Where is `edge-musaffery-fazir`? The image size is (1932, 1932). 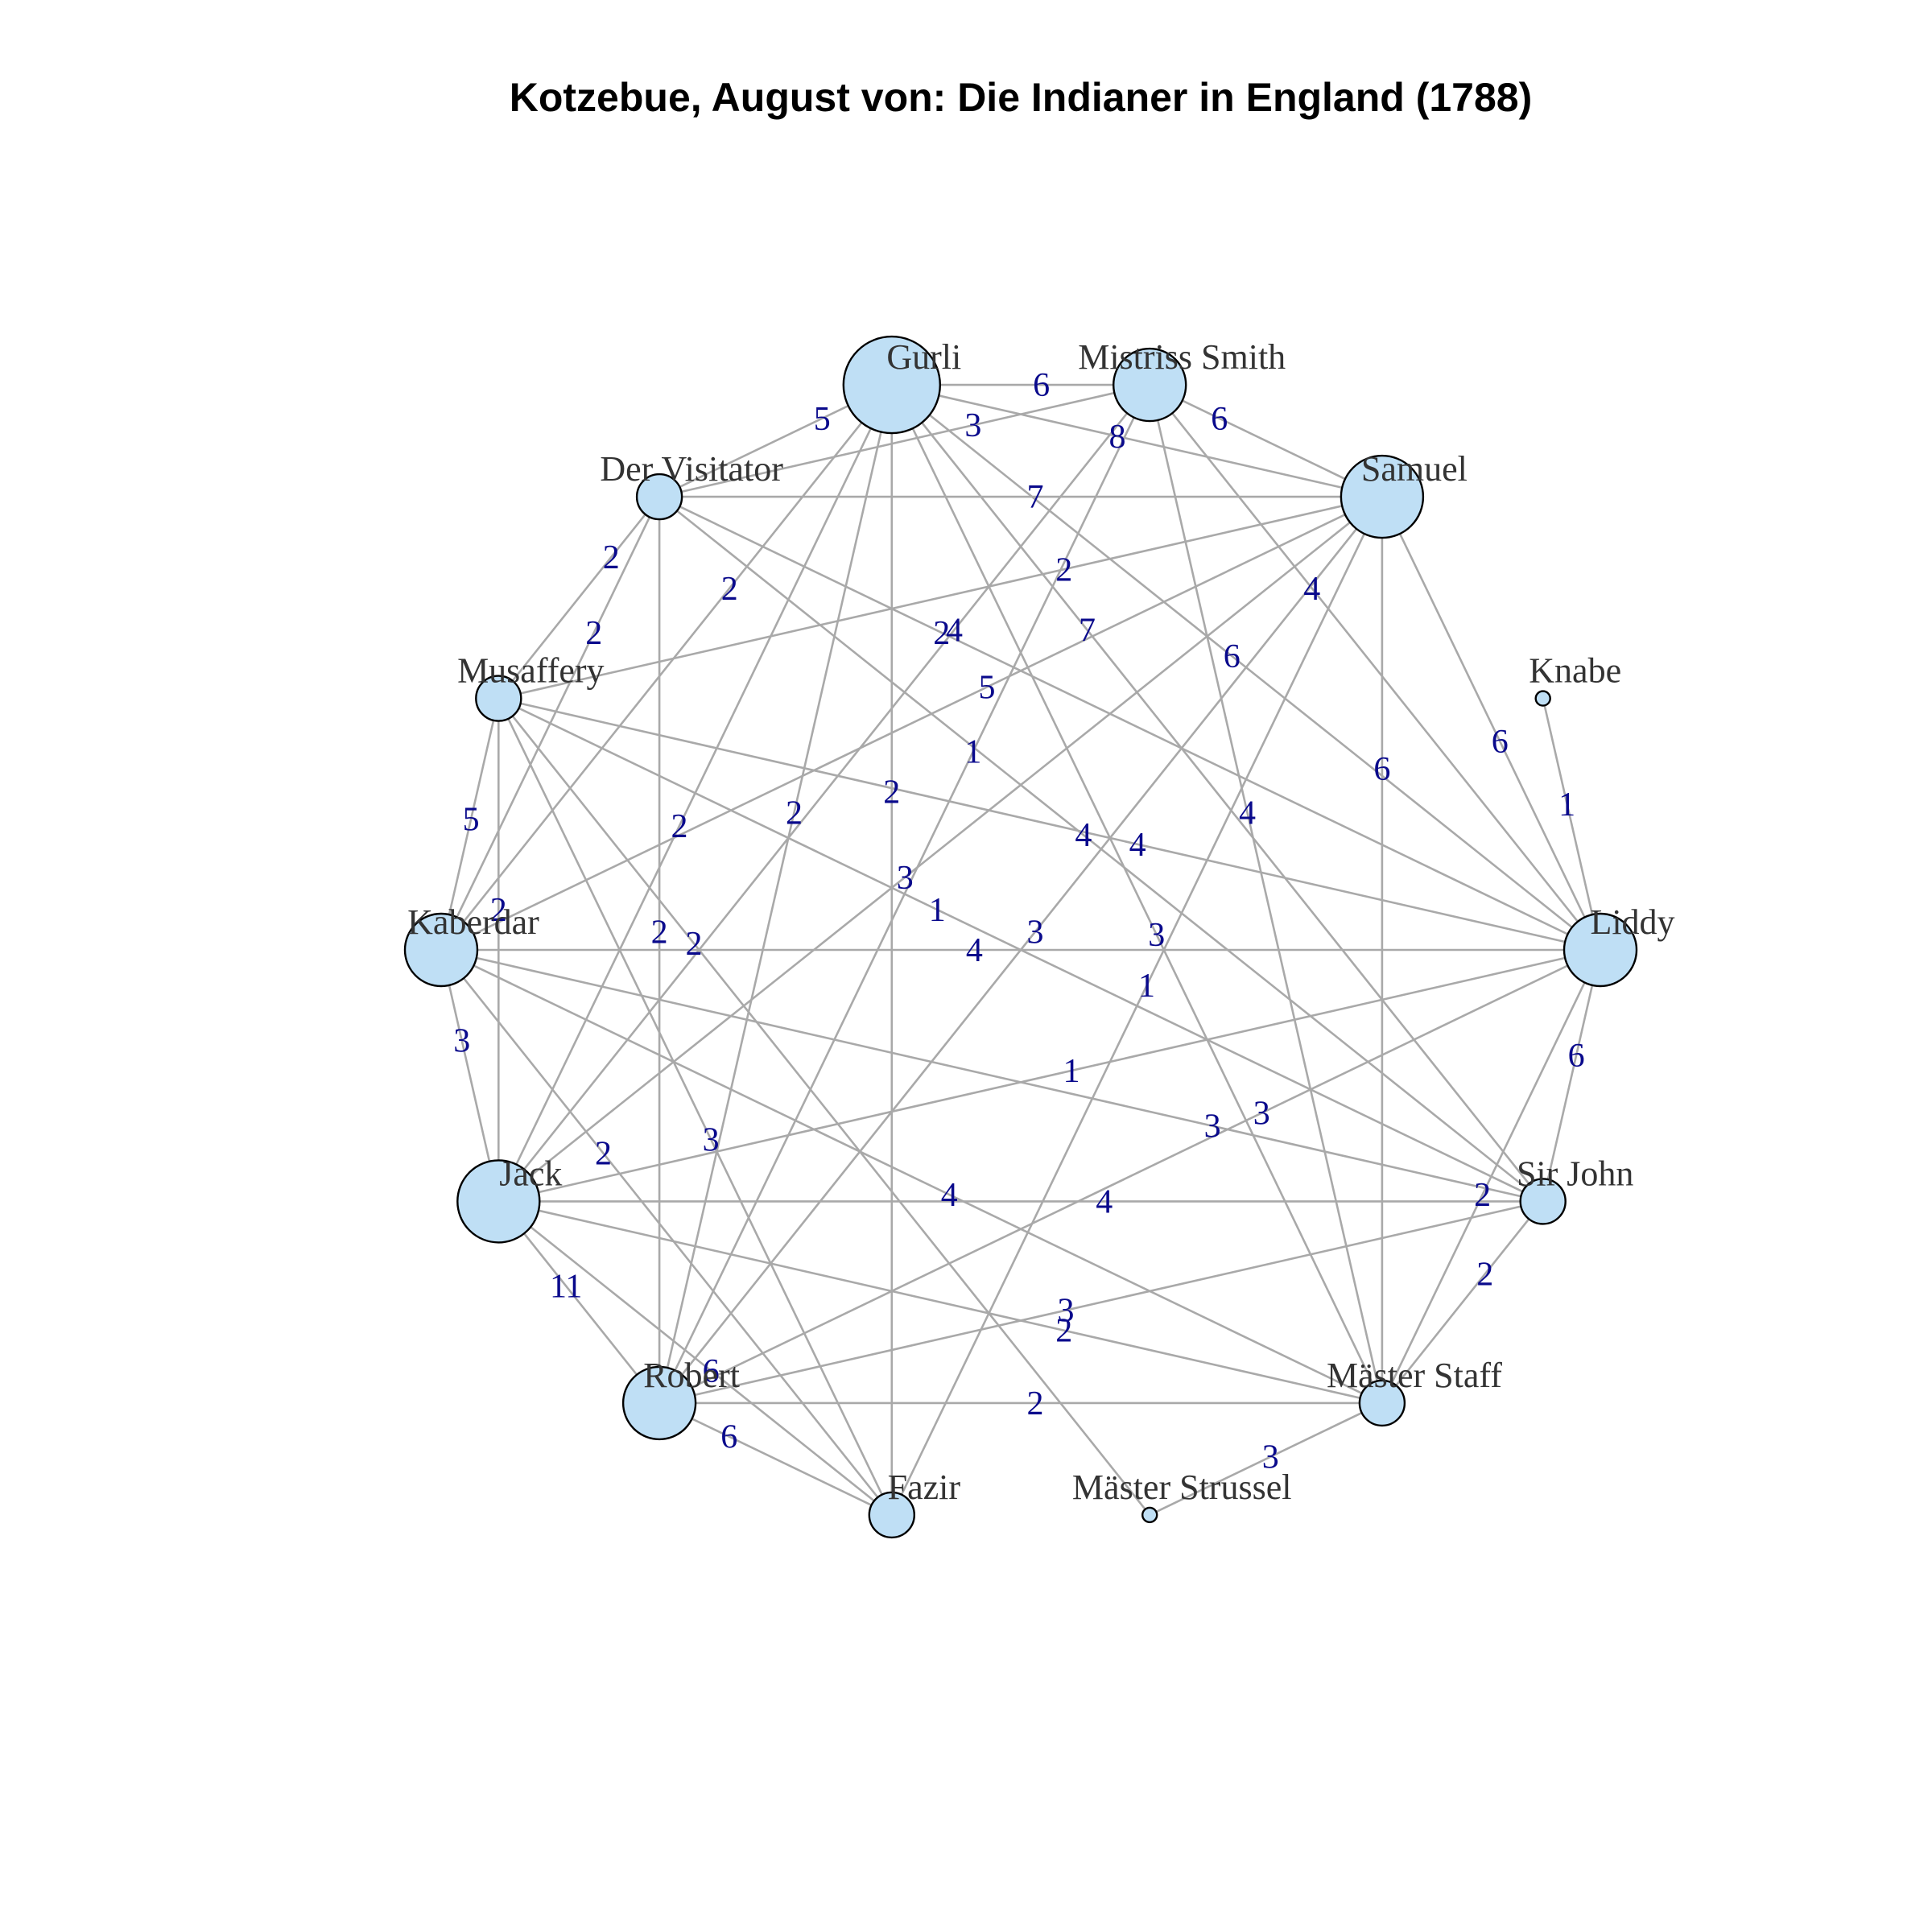
edge-musaffery-fazir is located at coordinates (695, 1107).